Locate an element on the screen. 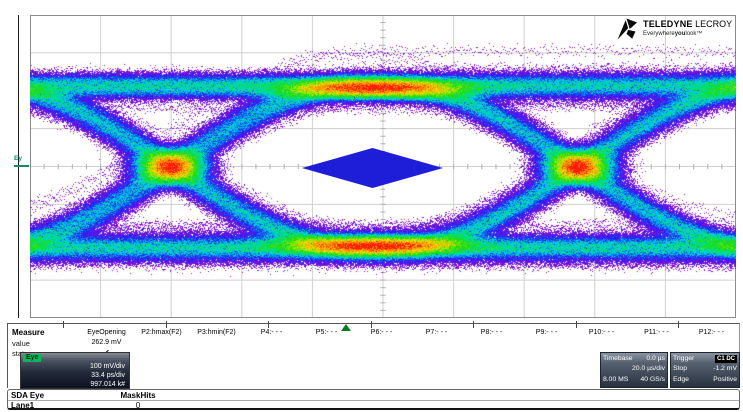 The height and width of the screenshot is (412, 743). lane-row-label: Lane1 is located at coordinates (23, 405).